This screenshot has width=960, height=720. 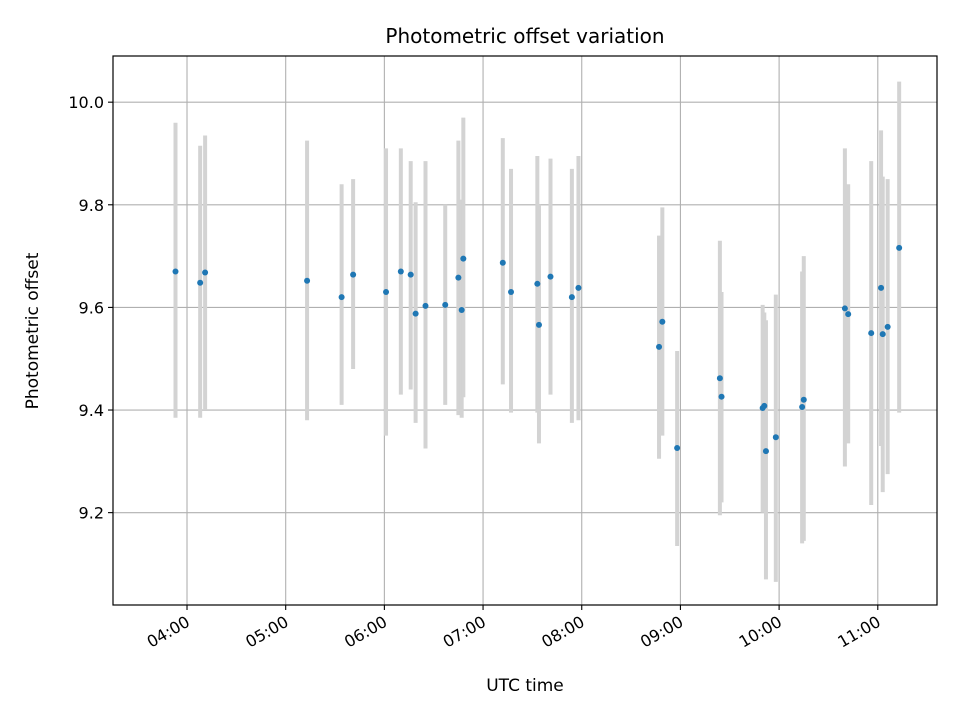 I want to click on y-tick-label: 9.4, so click(x=91, y=410).